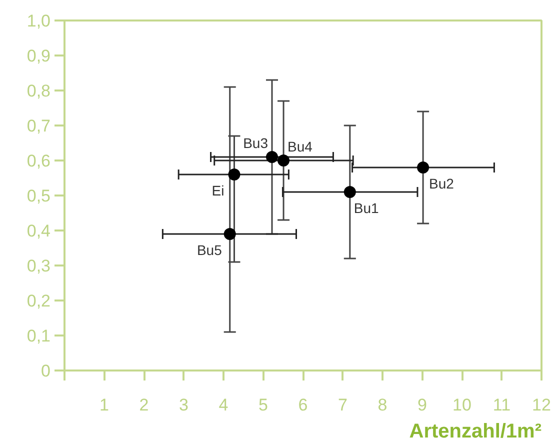  What do you see at coordinates (38, 56) in the screenshot?
I see `y-tick-label: 0,9` at bounding box center [38, 56].